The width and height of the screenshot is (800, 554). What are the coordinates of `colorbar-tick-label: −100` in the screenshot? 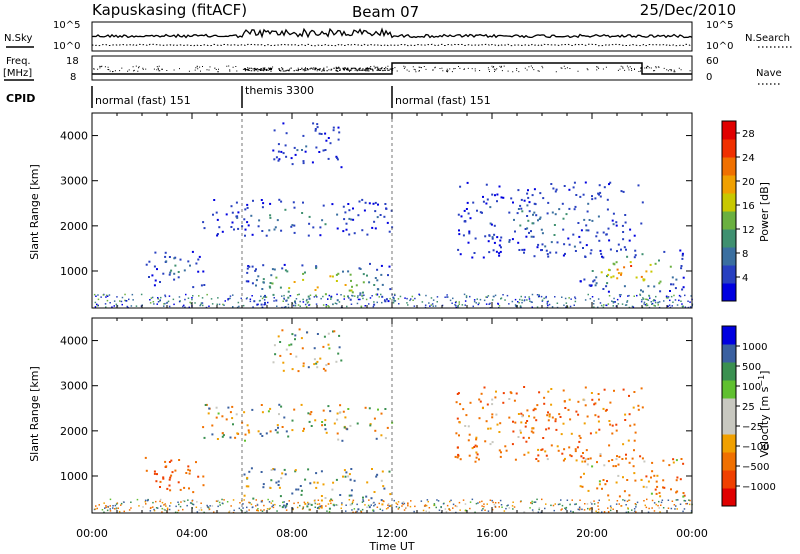 It's located at (755, 447).